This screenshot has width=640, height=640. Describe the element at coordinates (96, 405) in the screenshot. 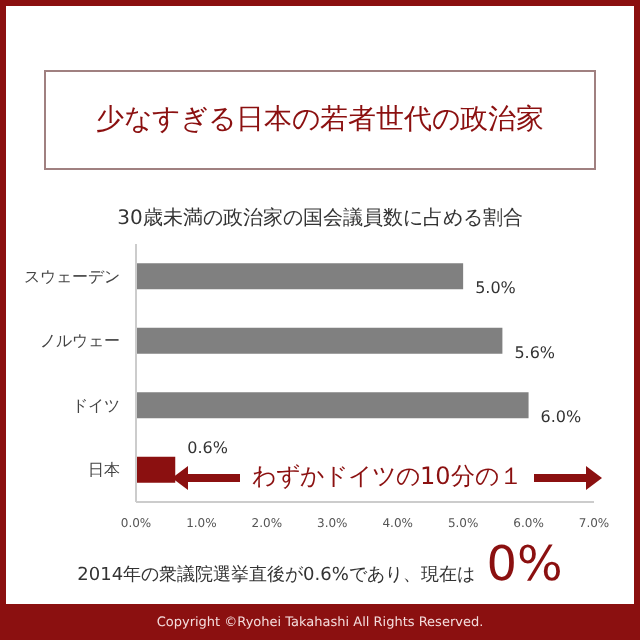

I see `y-tick-label: ドイツ` at that location.